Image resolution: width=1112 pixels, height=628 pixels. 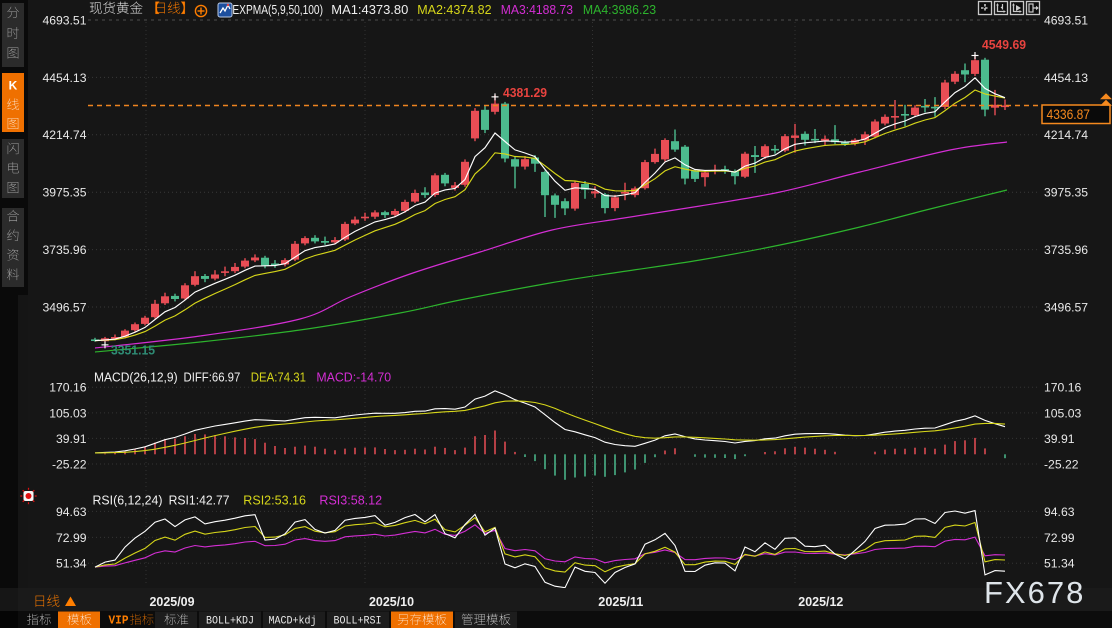 I want to click on svg-text: 2025/10, so click(x=391, y=601).